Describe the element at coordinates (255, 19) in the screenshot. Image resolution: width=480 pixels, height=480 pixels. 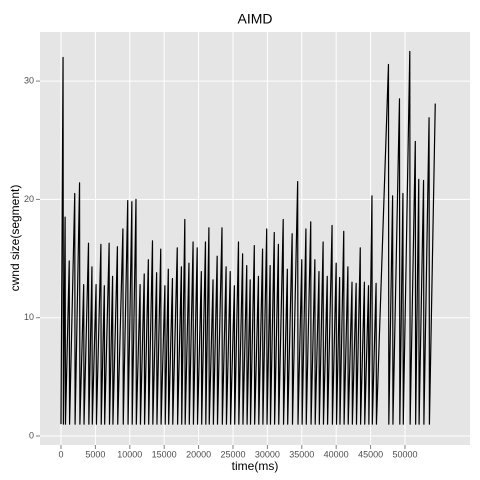
I see `chart-title: AIMD` at that location.